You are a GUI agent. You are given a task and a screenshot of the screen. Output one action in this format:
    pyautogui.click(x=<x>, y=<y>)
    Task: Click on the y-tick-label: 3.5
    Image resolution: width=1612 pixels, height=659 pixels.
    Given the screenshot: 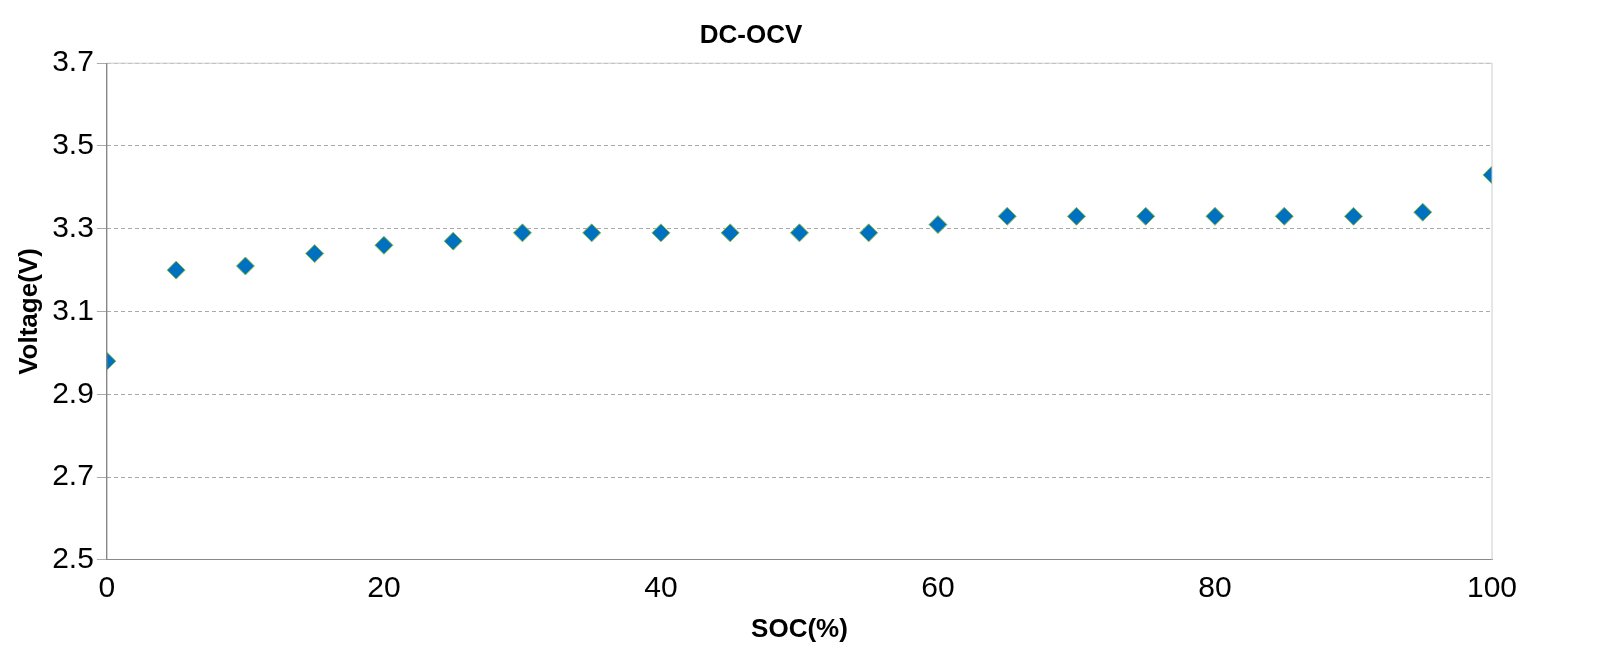 What is the action you would take?
    pyautogui.click(x=73, y=144)
    